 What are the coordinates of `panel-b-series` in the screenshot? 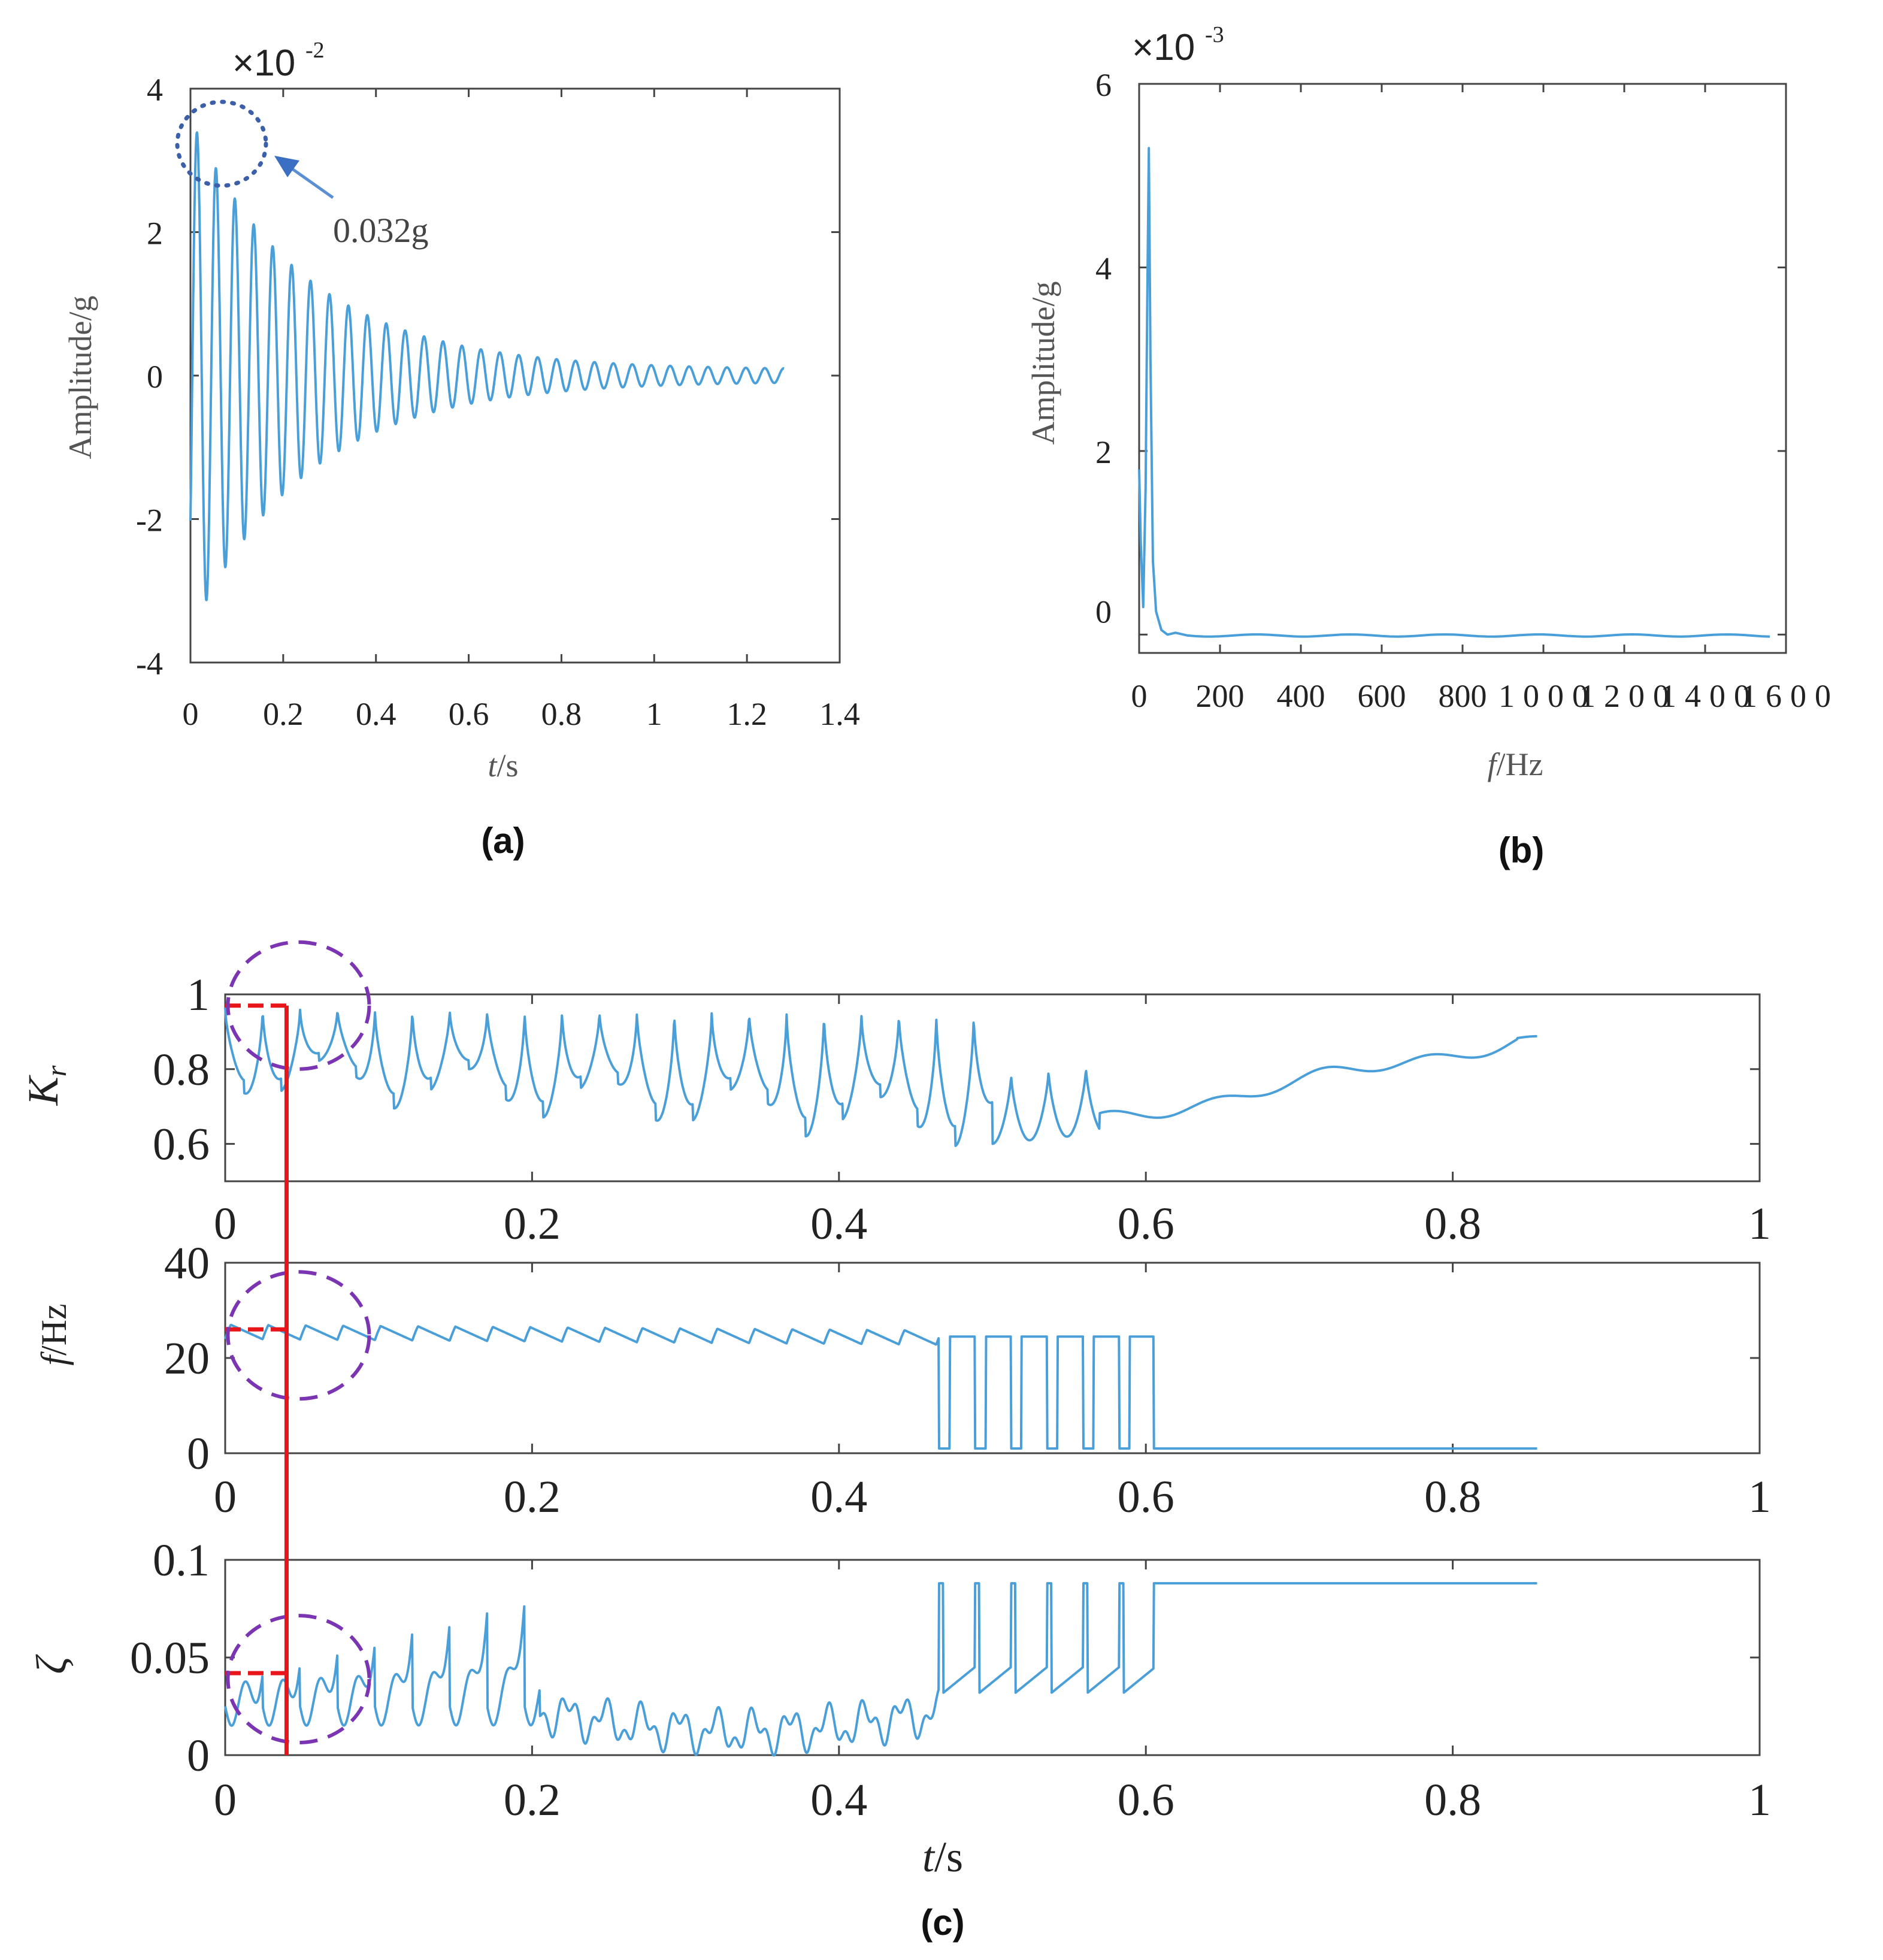 It's located at (1454, 393).